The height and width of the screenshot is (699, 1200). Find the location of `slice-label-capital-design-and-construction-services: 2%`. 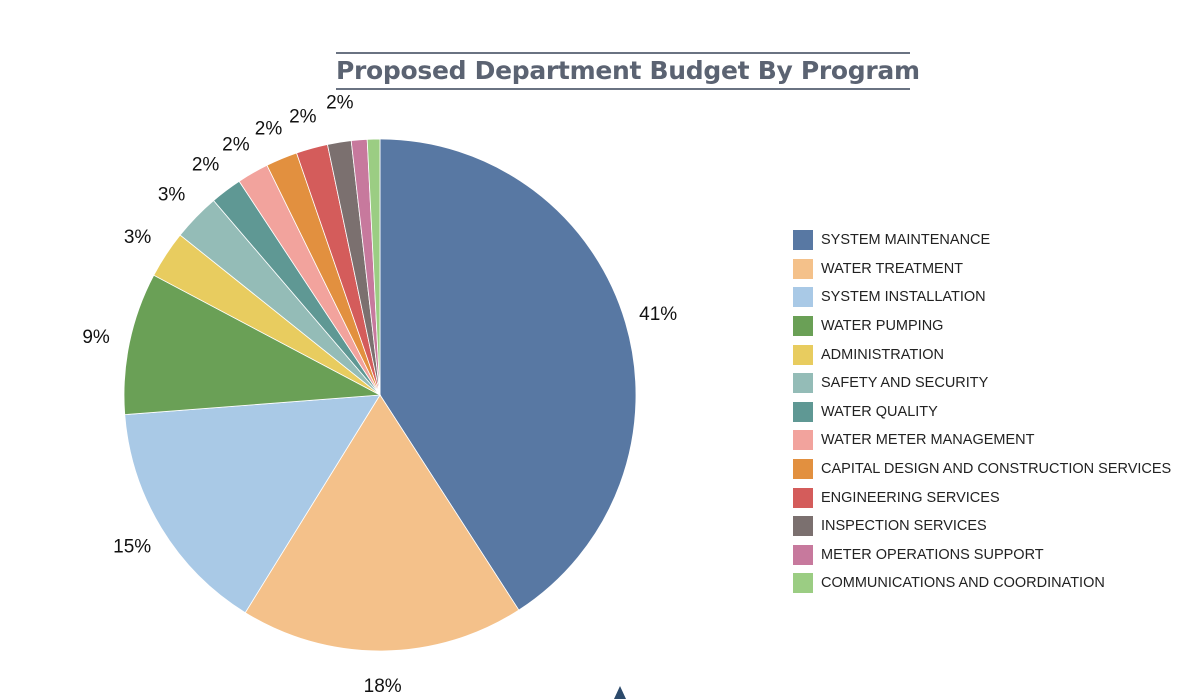

slice-label-capital-design-and-construction-services: 2% is located at coordinates (269, 128).